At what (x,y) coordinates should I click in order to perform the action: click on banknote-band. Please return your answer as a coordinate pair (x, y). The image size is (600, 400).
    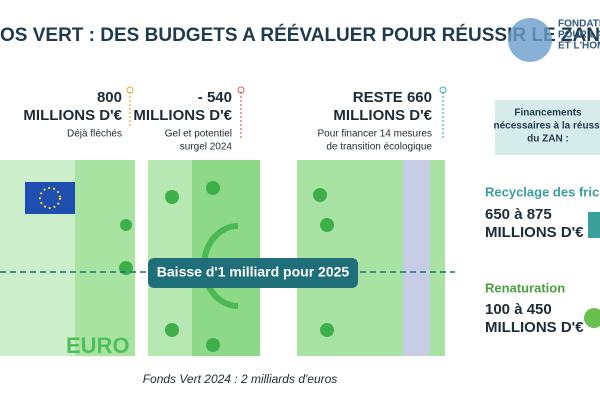
    Looking at the image, I should click on (105, 258).